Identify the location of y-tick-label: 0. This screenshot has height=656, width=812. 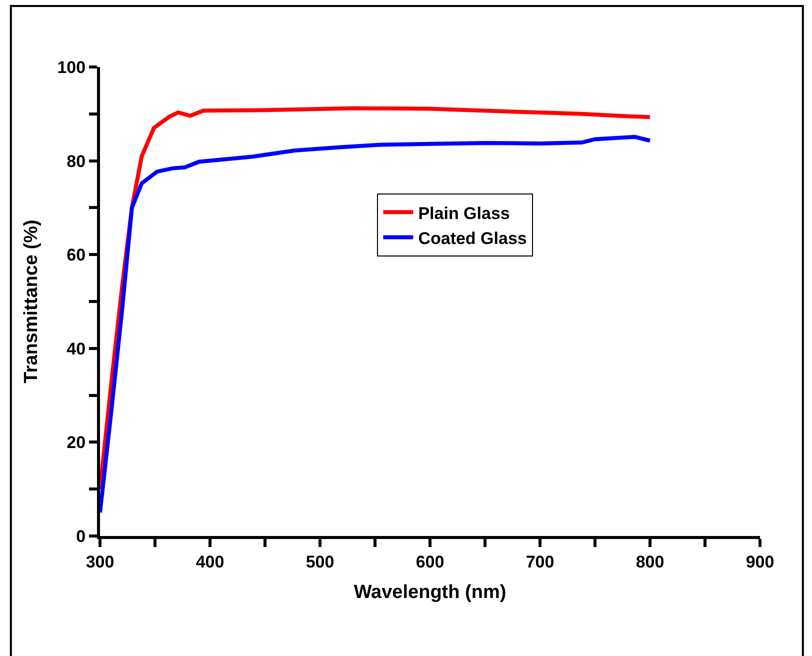
(81, 536).